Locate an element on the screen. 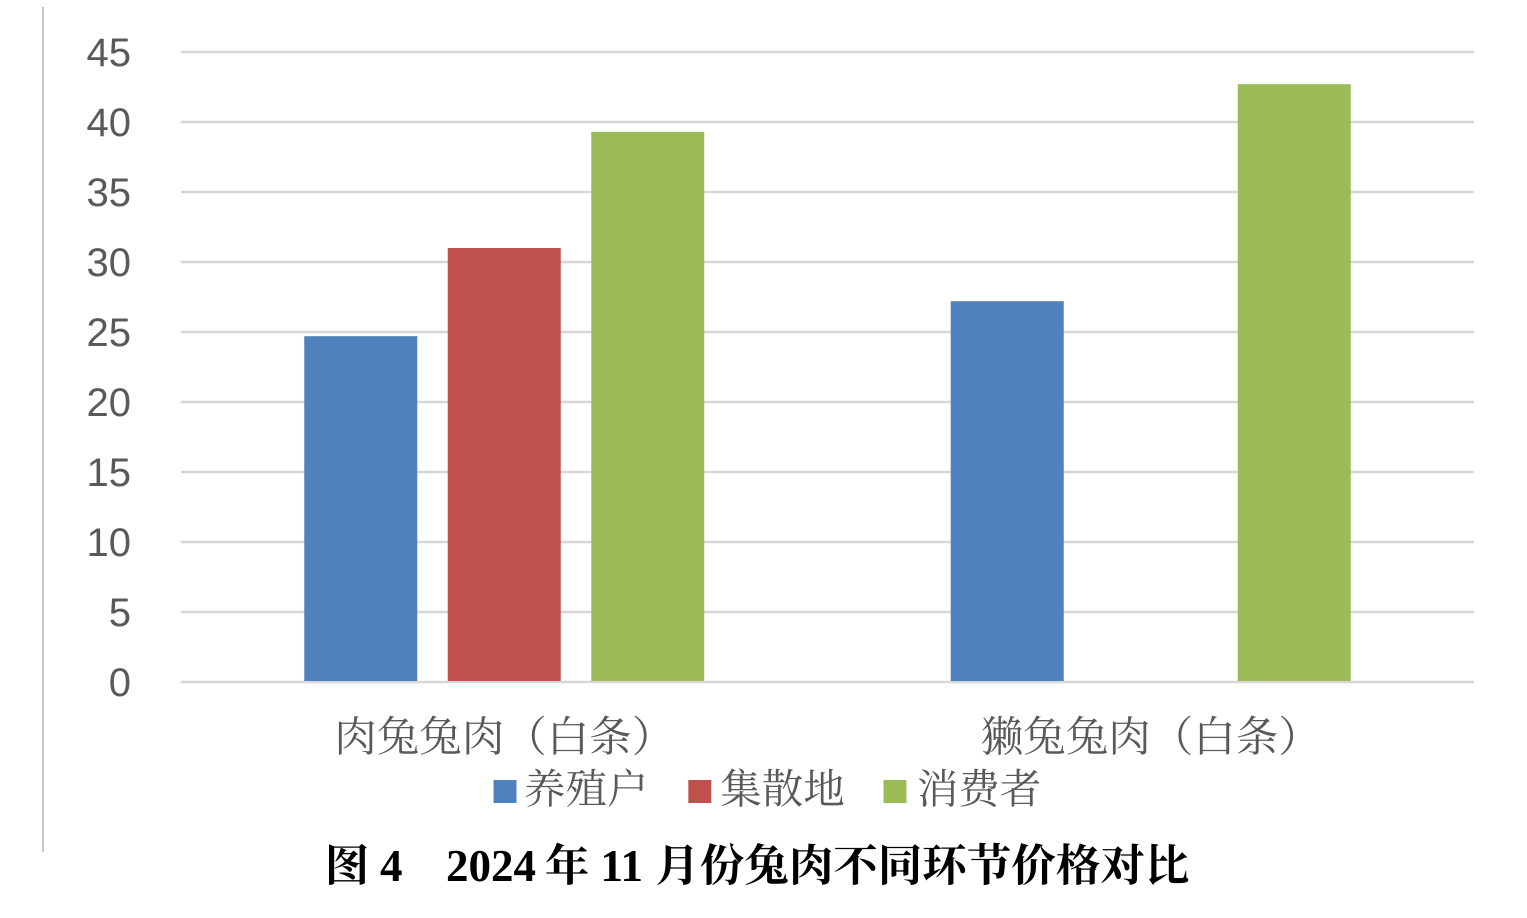 This screenshot has width=1527, height=918. svg-text: 35 is located at coordinates (109, 193).